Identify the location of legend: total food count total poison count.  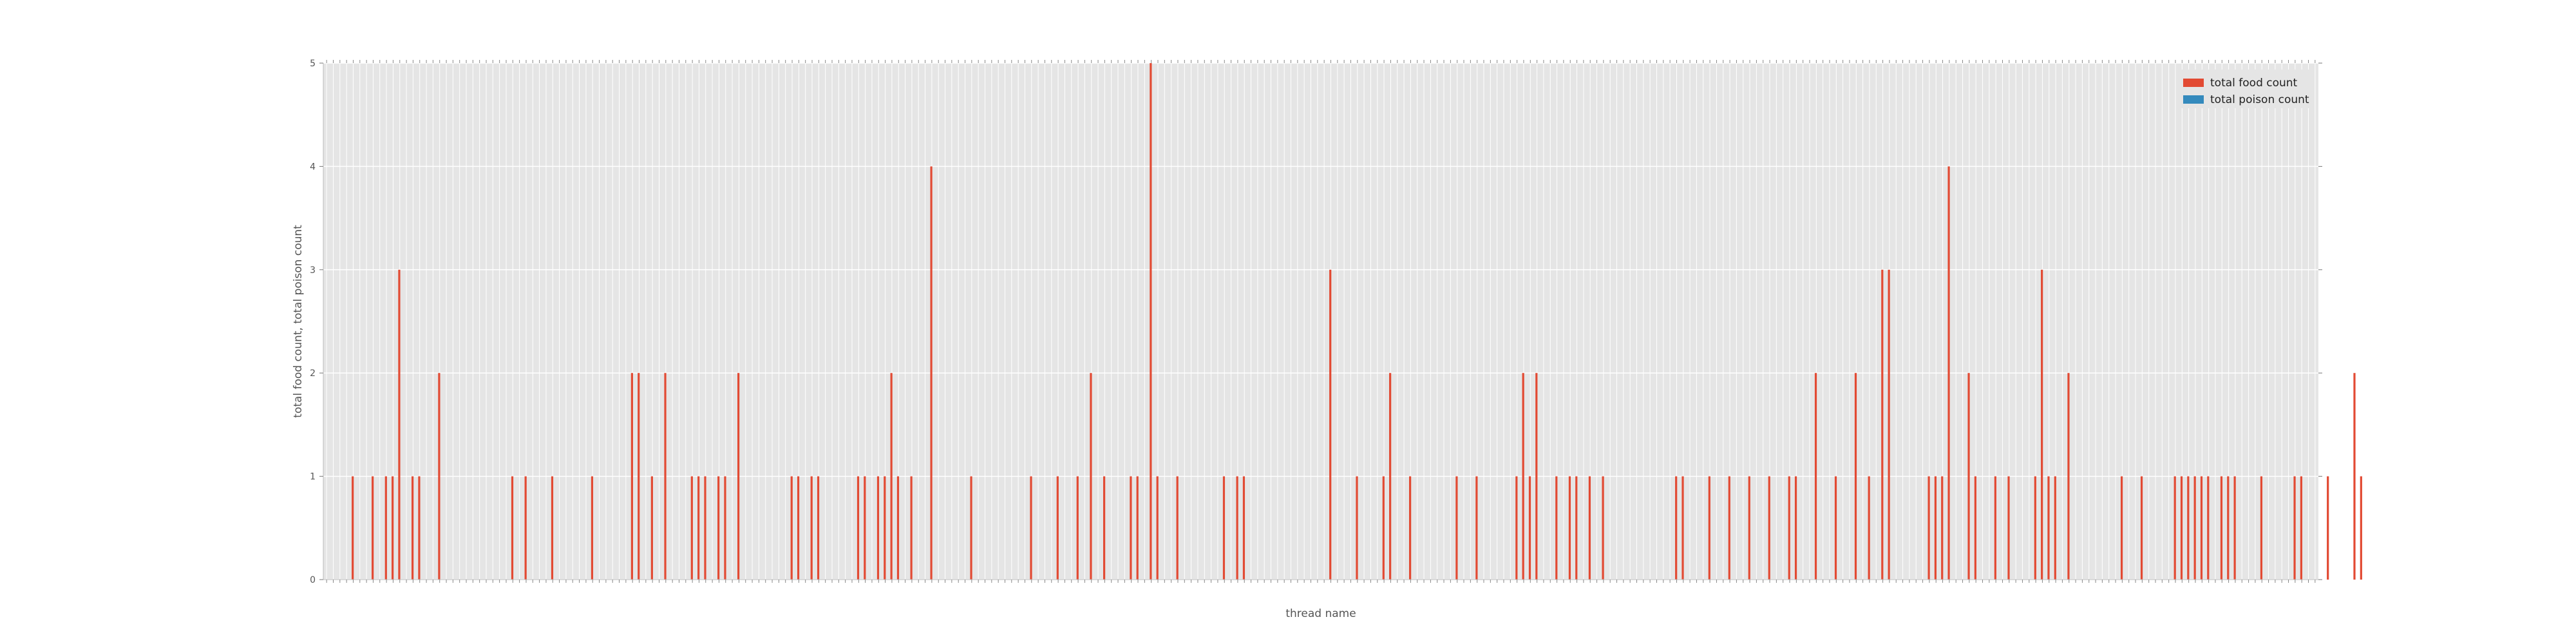
(2244, 89).